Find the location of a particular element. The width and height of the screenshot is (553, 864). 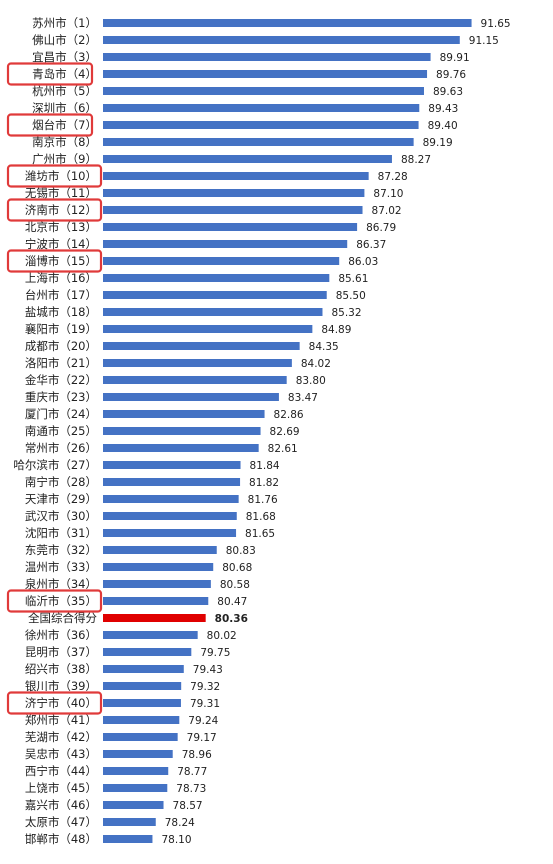

value-label: 81.65 is located at coordinates (260, 534).